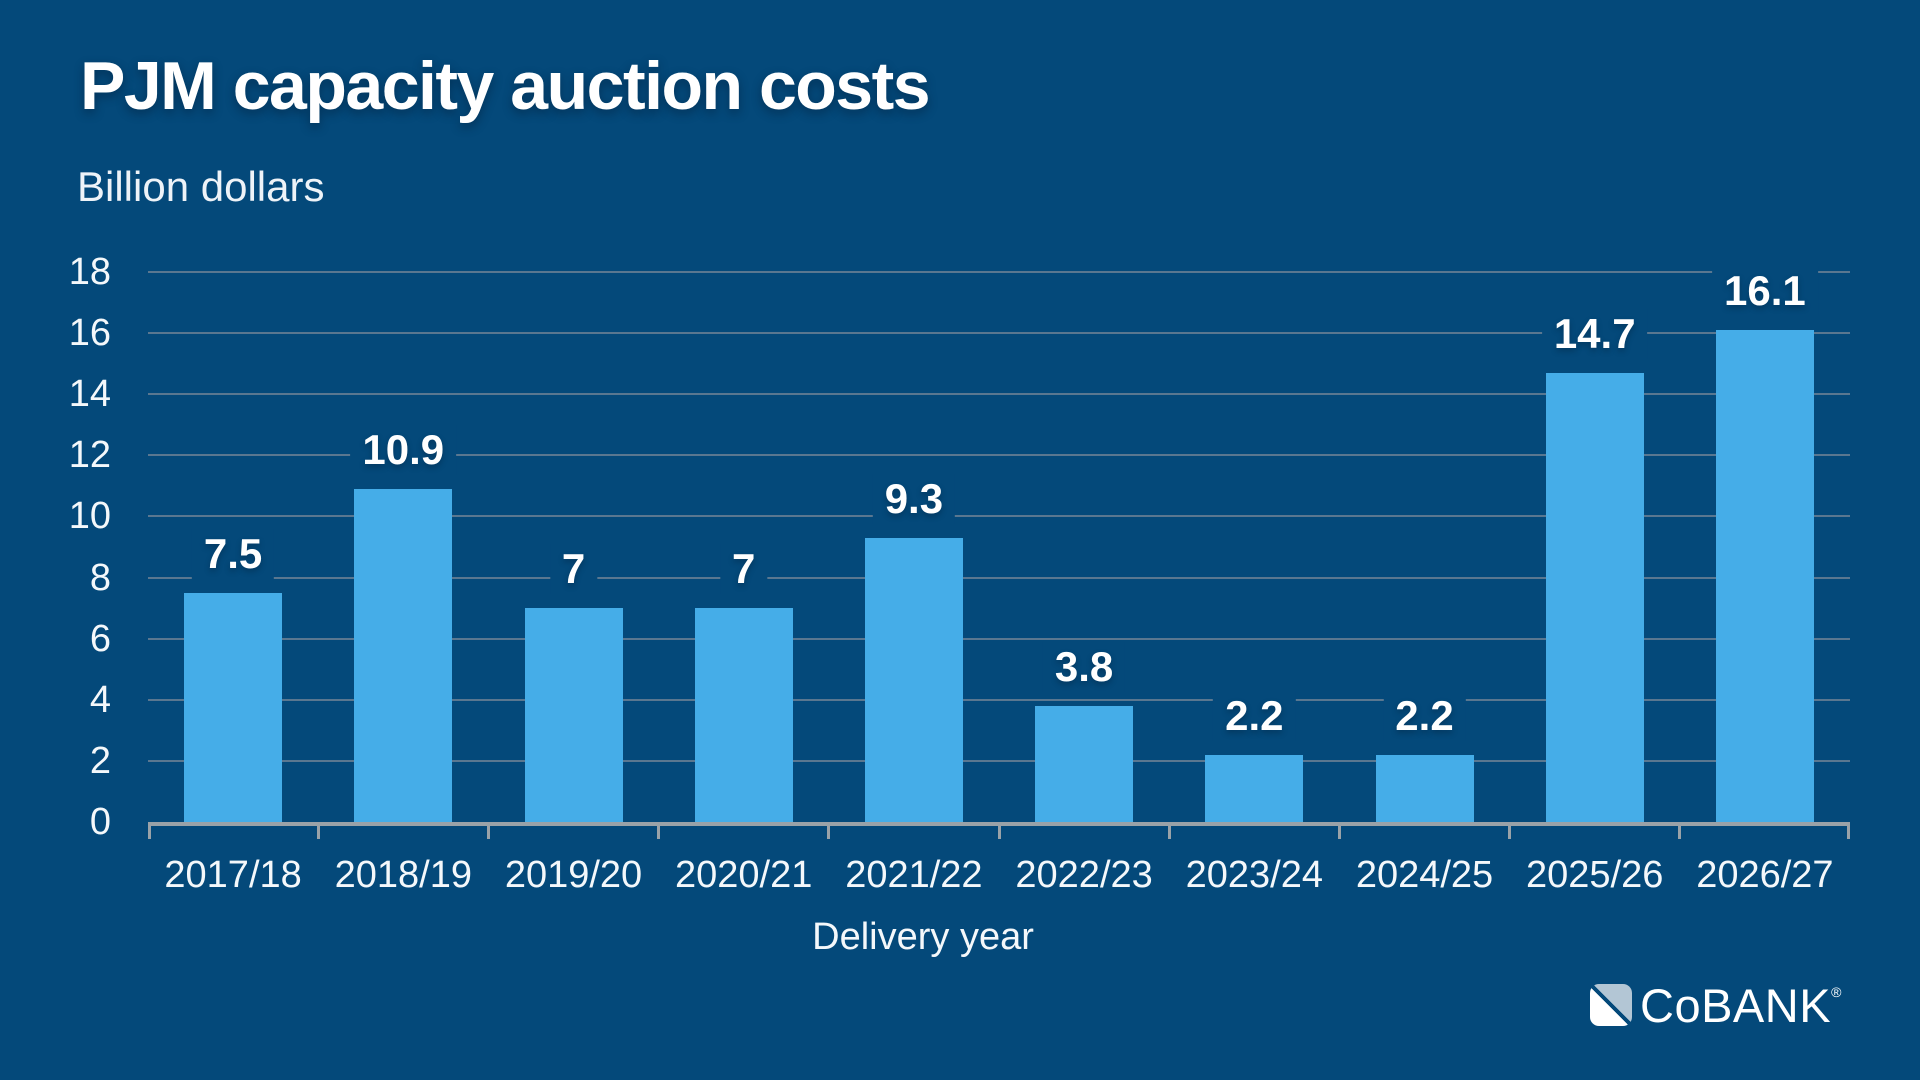  Describe the element at coordinates (923, 937) in the screenshot. I see `x-axis-title: Delivery year` at that location.